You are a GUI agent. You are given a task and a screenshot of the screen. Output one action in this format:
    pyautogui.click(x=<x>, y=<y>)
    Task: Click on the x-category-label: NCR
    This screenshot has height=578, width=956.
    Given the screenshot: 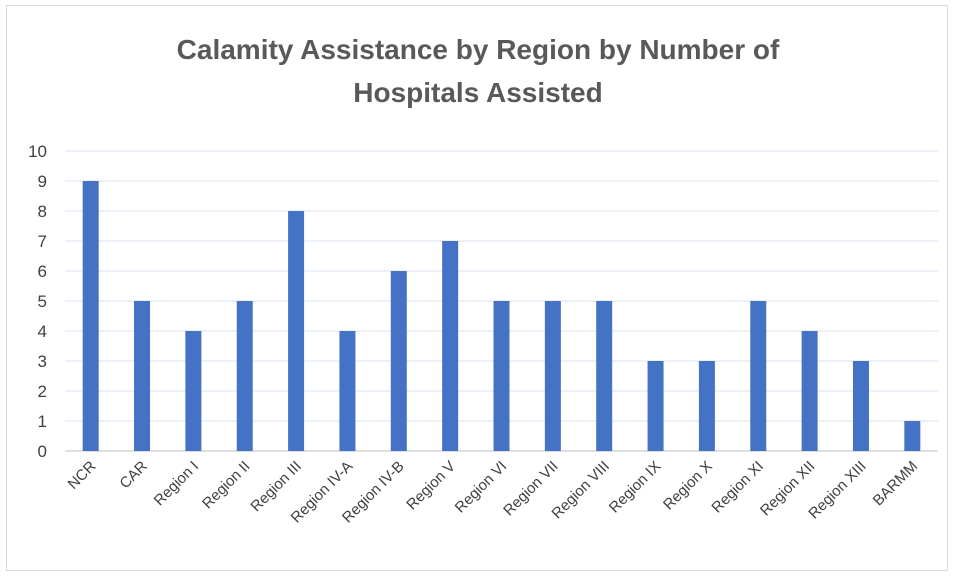 What is the action you would take?
    pyautogui.click(x=82, y=475)
    